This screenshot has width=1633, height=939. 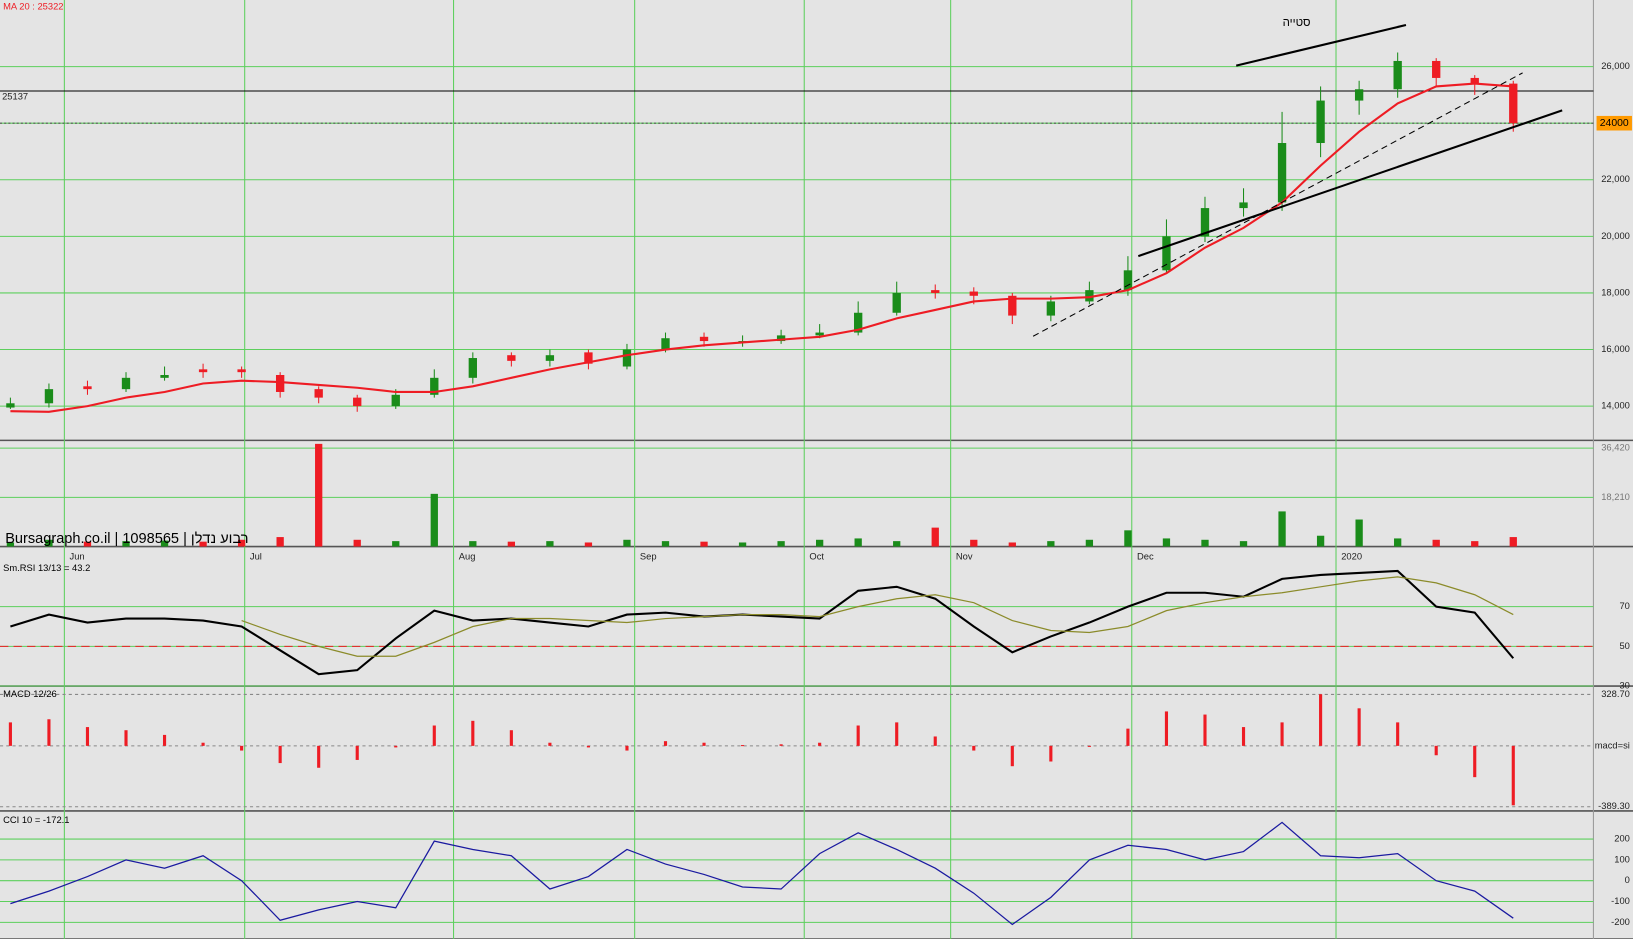 I want to click on x-tick-label: 2020, so click(x=1351, y=556).